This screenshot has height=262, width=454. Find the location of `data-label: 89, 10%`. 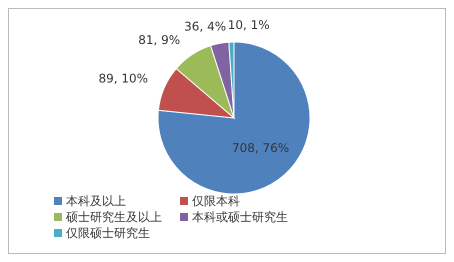

data-label: 89, 10% is located at coordinates (123, 78).